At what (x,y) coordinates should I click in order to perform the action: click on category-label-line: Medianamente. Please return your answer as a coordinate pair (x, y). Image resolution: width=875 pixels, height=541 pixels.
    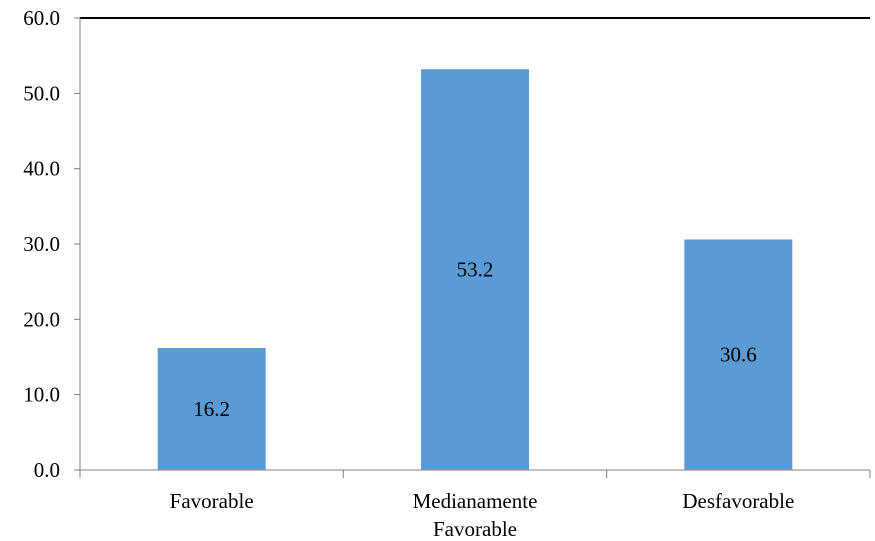
    Looking at the image, I should click on (475, 501).